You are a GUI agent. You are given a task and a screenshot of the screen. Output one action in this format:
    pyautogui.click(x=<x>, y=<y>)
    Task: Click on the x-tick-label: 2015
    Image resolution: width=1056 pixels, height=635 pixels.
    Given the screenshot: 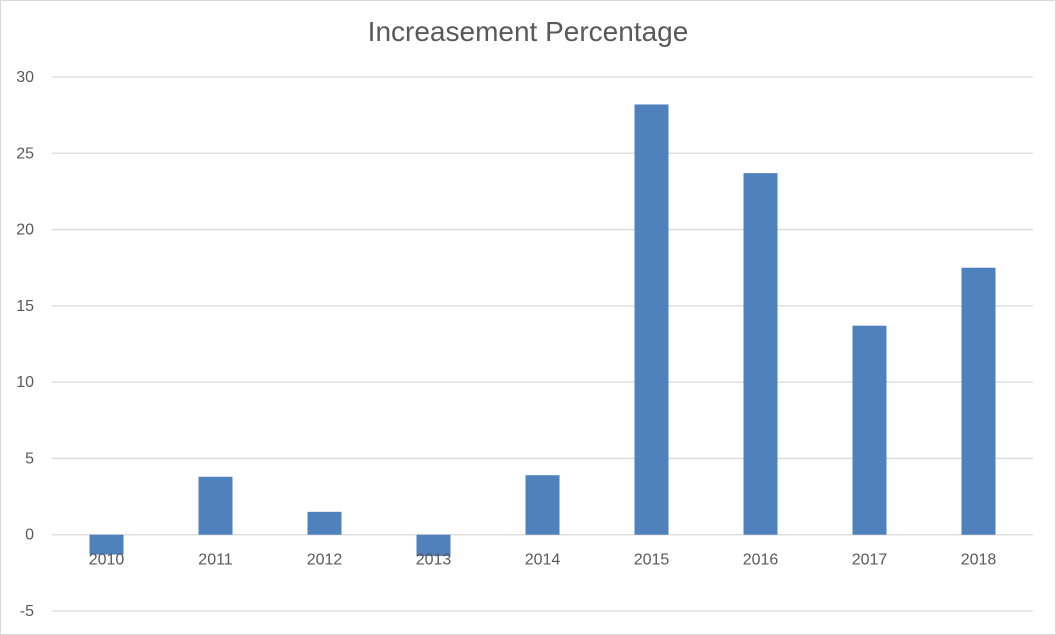 What is the action you would take?
    pyautogui.click(x=652, y=560)
    